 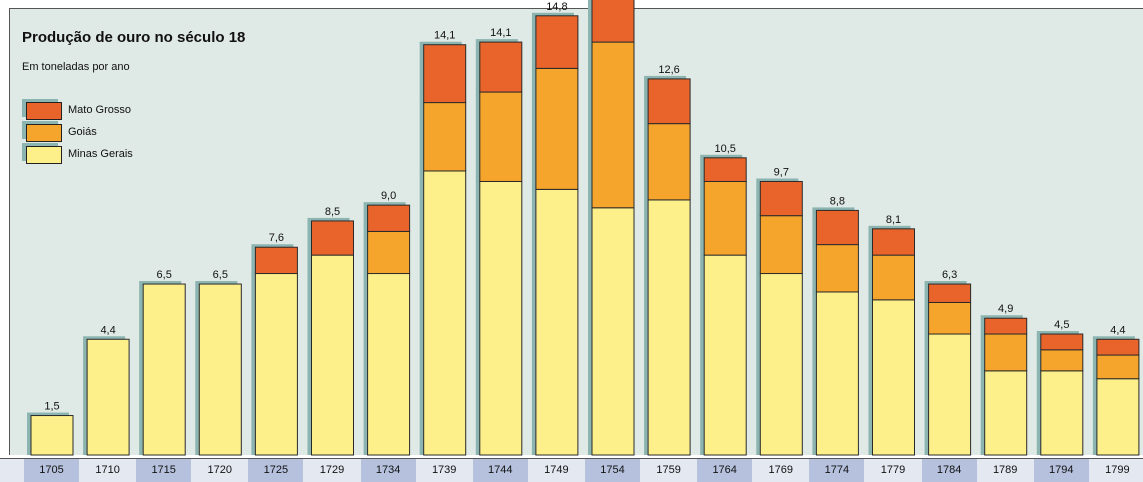 I want to click on chart-subtitle: Em toneladas por ano, so click(x=76, y=67).